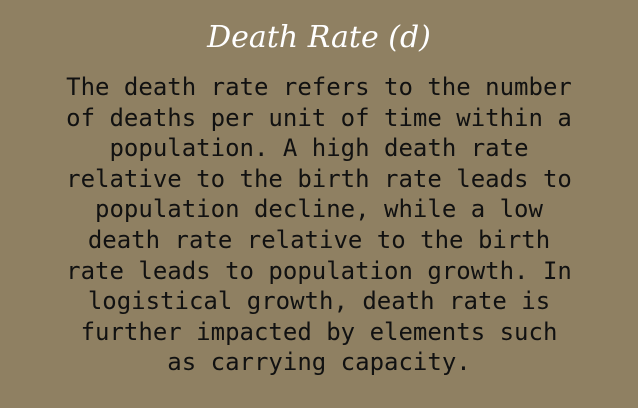 This screenshot has width=638, height=408. Describe the element at coordinates (319, 362) in the screenshot. I see `description-line: as carrying capacity.` at that location.